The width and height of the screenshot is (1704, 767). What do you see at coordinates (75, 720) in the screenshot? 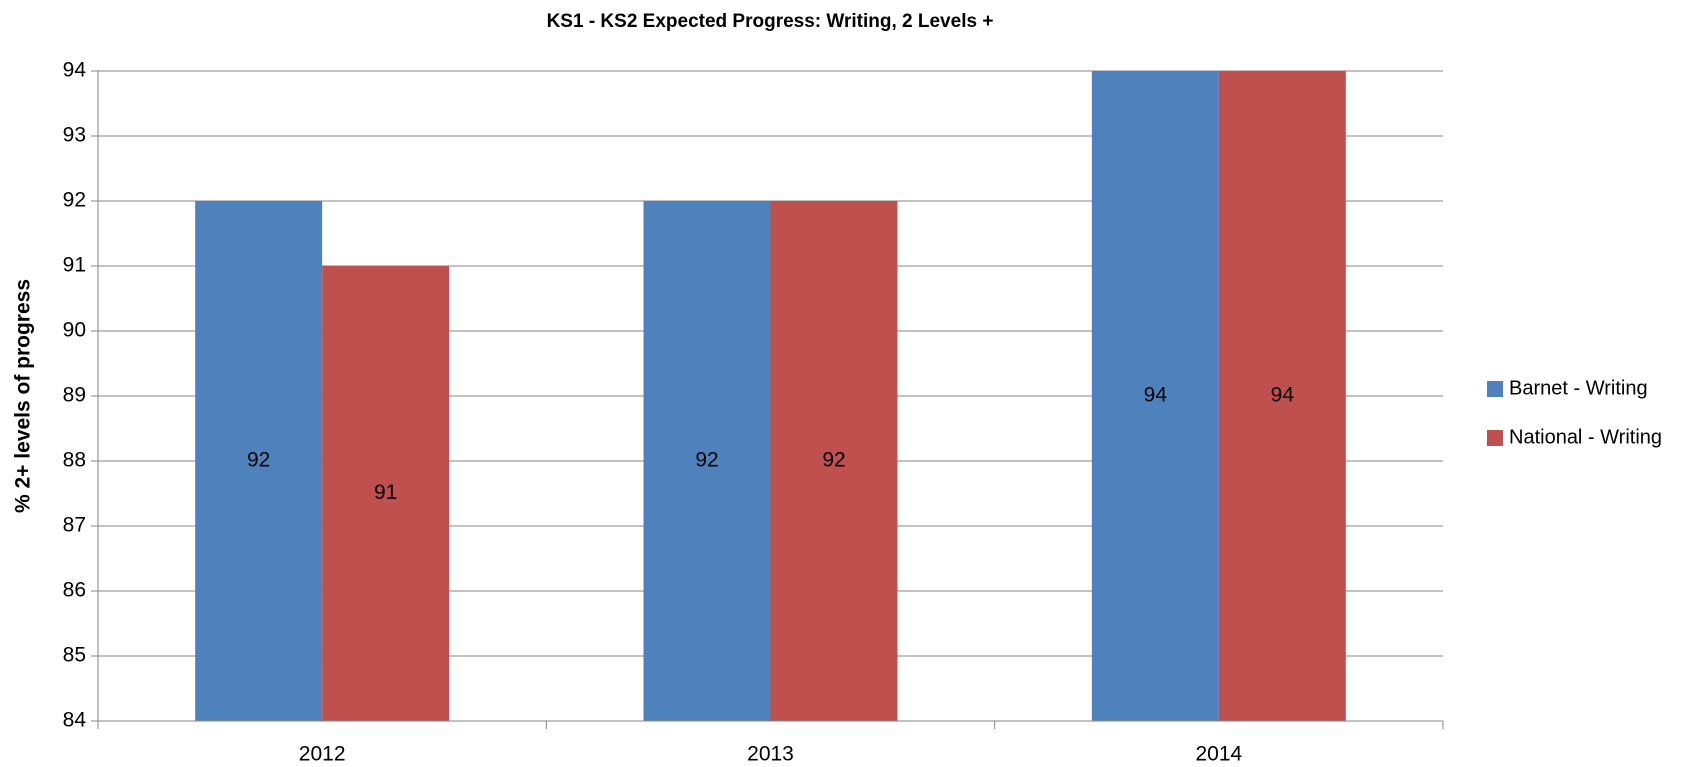
I see `y-tick-label: 84` at bounding box center [75, 720].